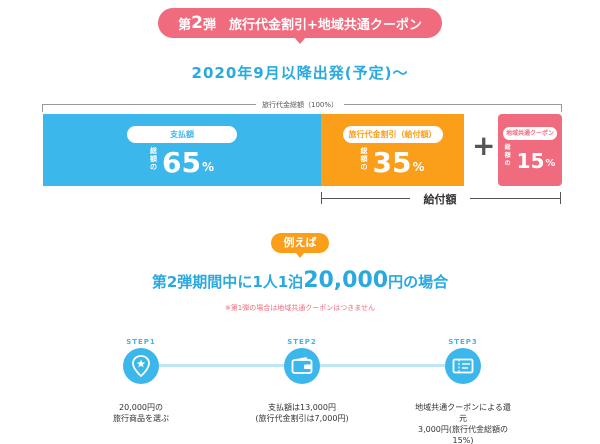 This screenshot has height=444, width=600. I want to click on step-1-tag: STEP1, so click(141, 342).